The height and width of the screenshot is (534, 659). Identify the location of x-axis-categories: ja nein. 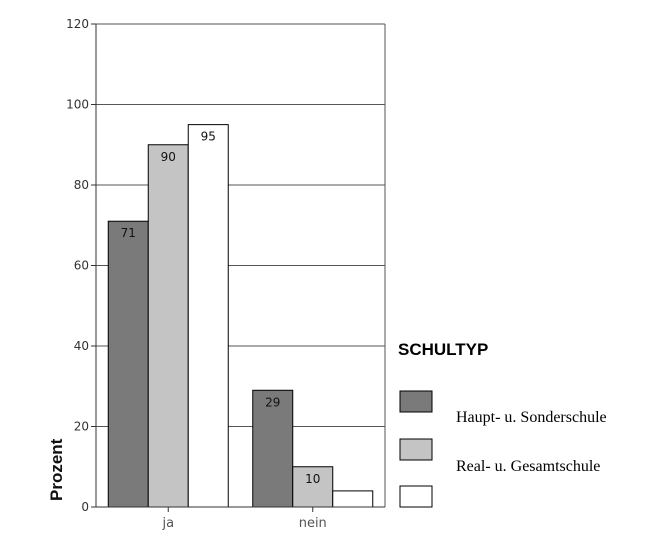
(244, 519).